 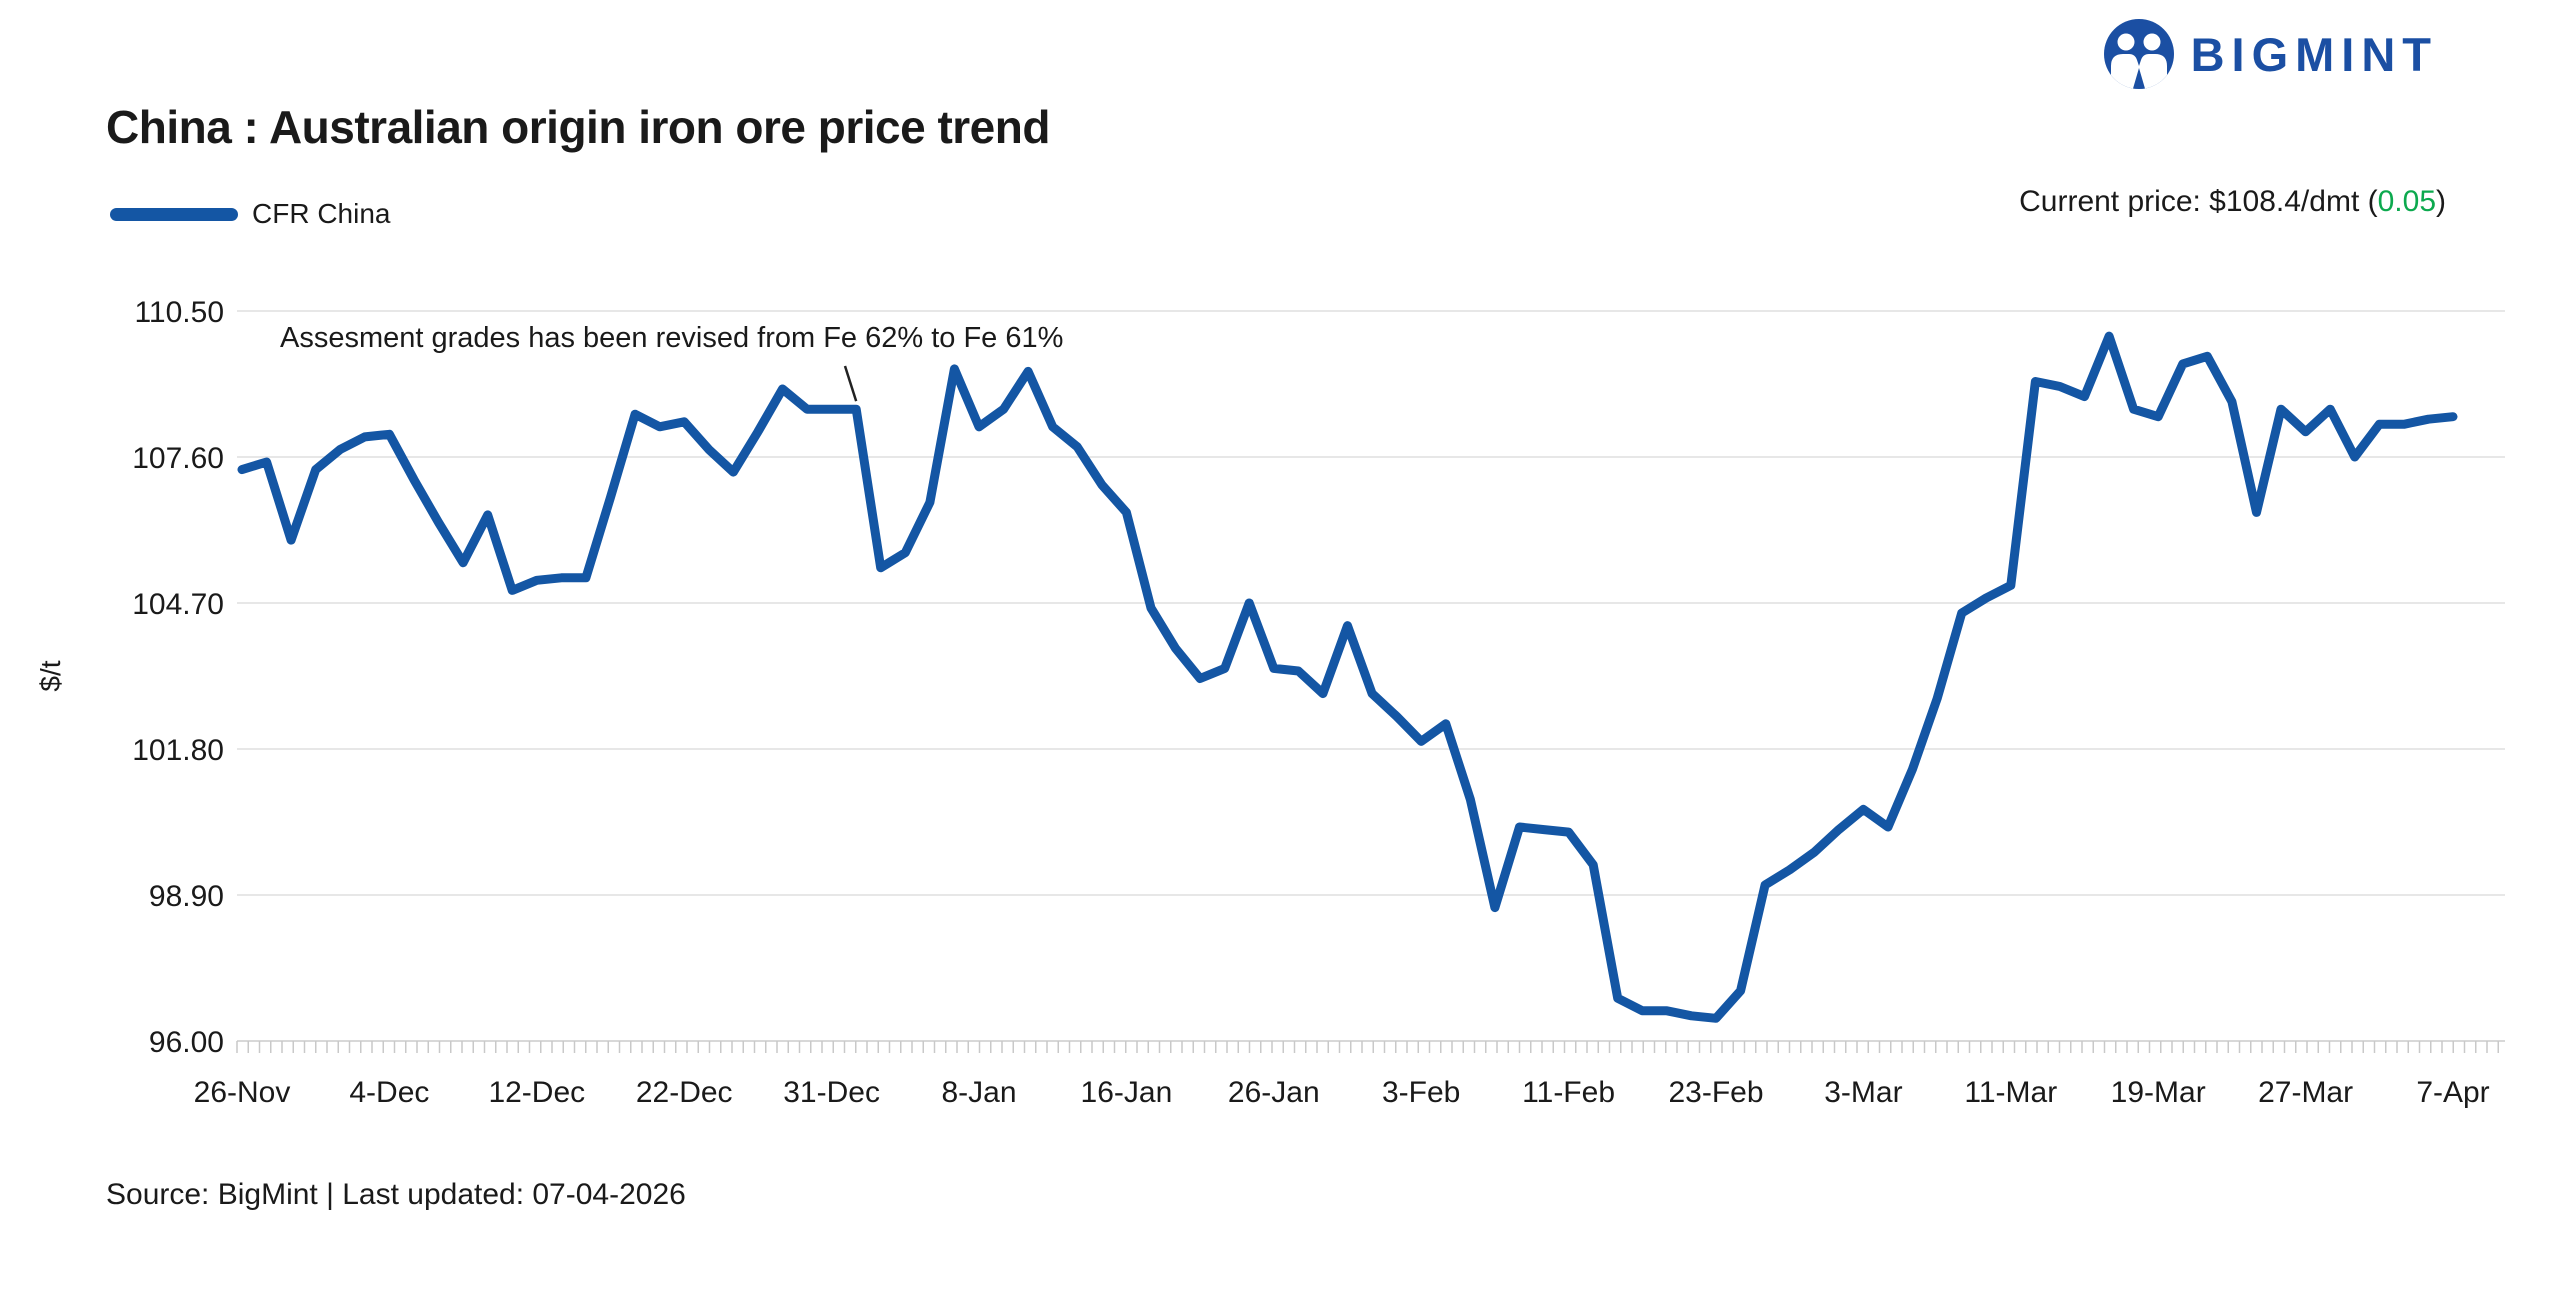 What do you see at coordinates (321, 213) in the screenshot?
I see `legend-label: CFR China` at bounding box center [321, 213].